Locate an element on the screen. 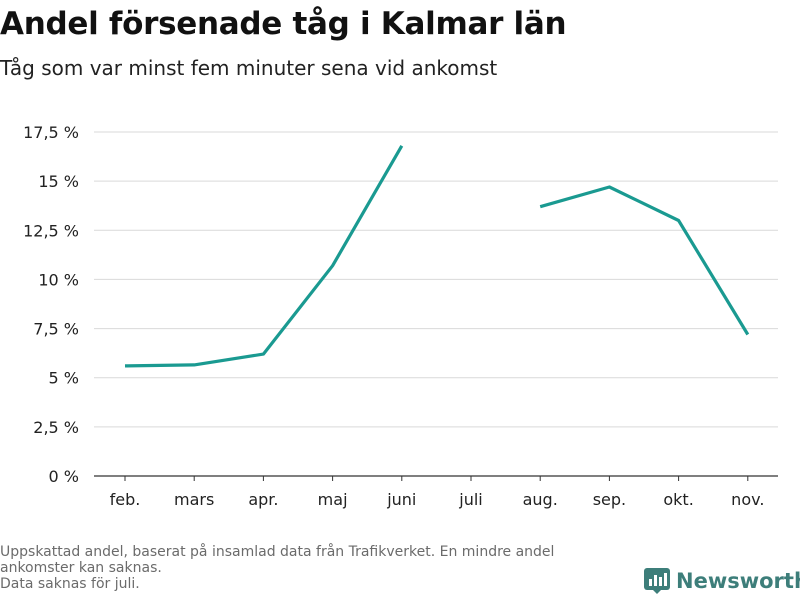 This screenshot has height=600, width=800. x-tick-label: sep. is located at coordinates (609, 499).